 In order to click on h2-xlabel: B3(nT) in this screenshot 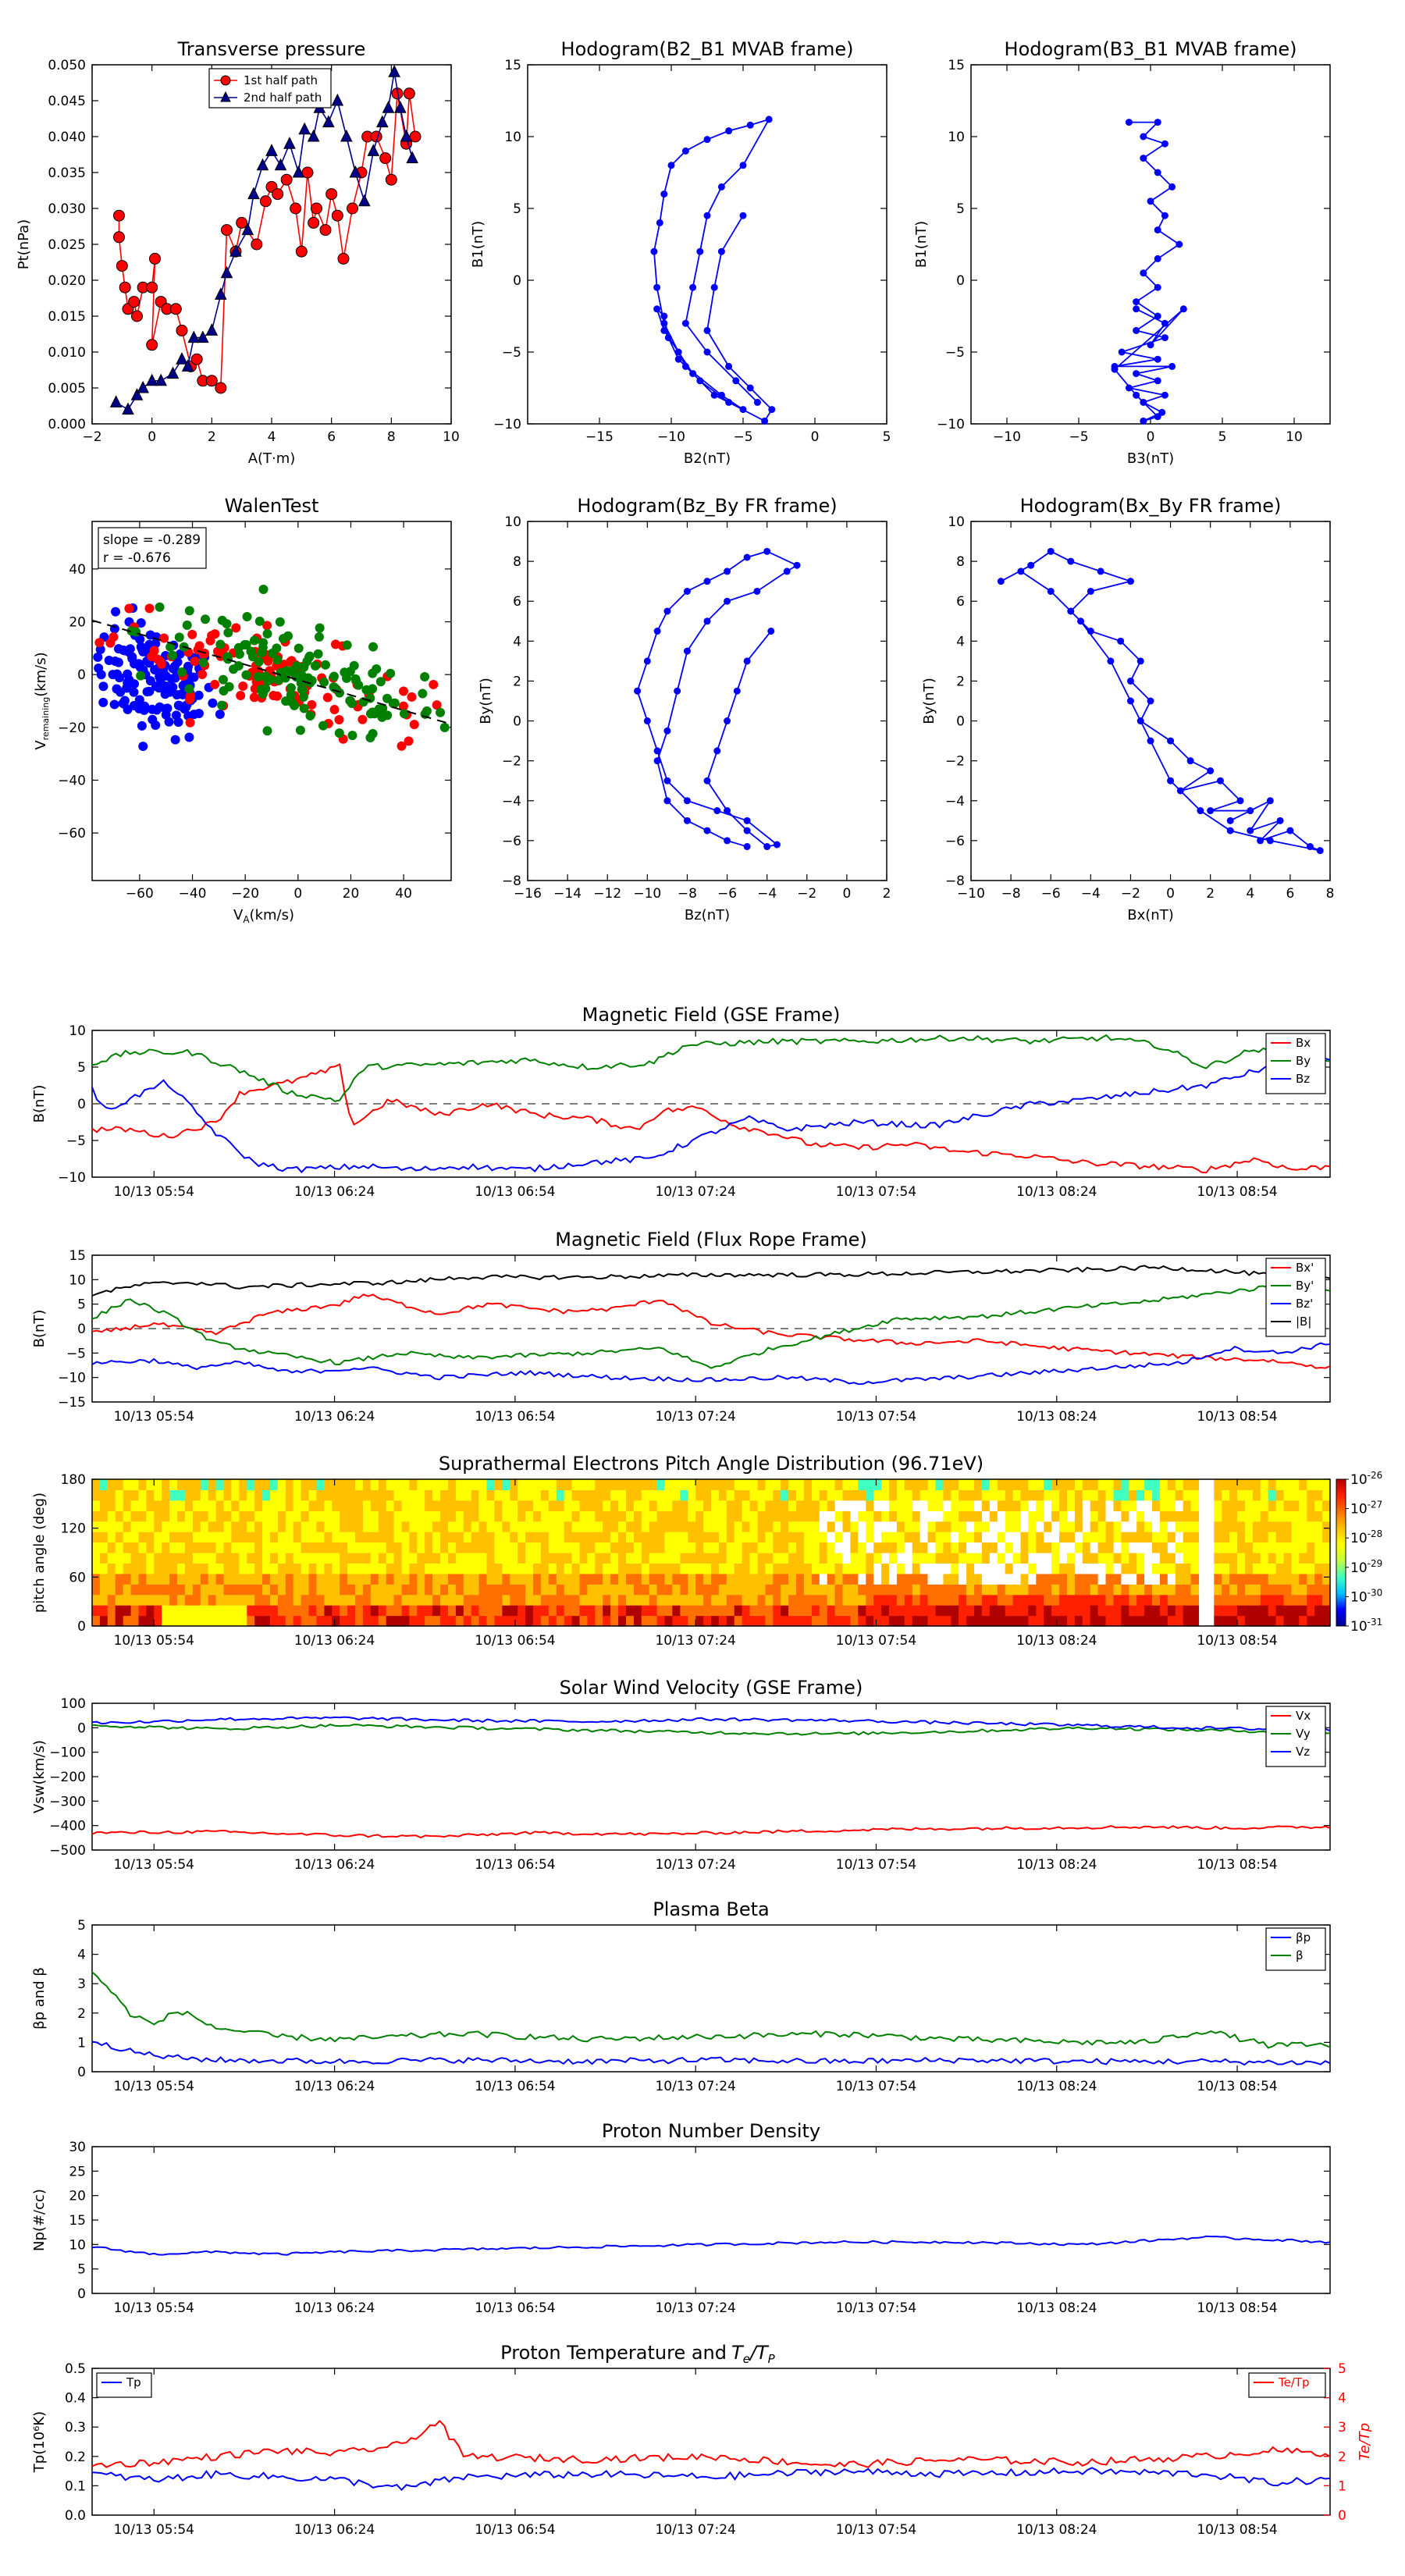, I will do `click(1151, 459)`.